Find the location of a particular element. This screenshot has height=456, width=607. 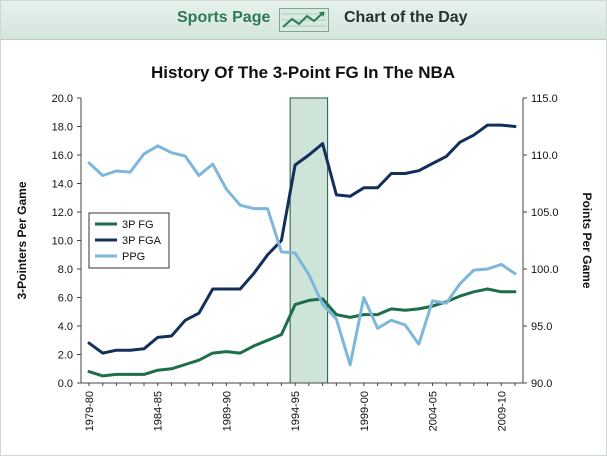

x-tick-label: 1984-85 is located at coordinates (159, 411).